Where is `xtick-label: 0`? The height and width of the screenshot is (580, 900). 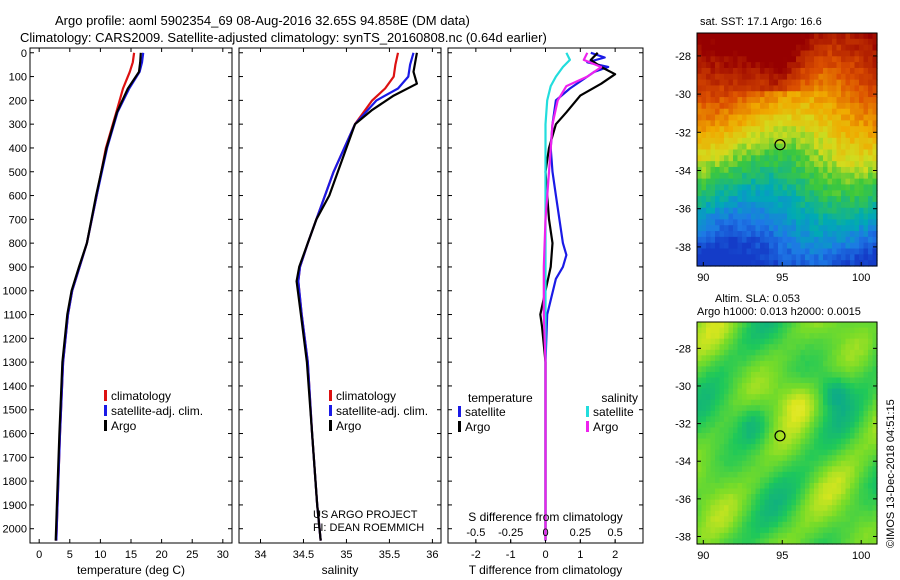 xtick-label: 0 is located at coordinates (545, 555).